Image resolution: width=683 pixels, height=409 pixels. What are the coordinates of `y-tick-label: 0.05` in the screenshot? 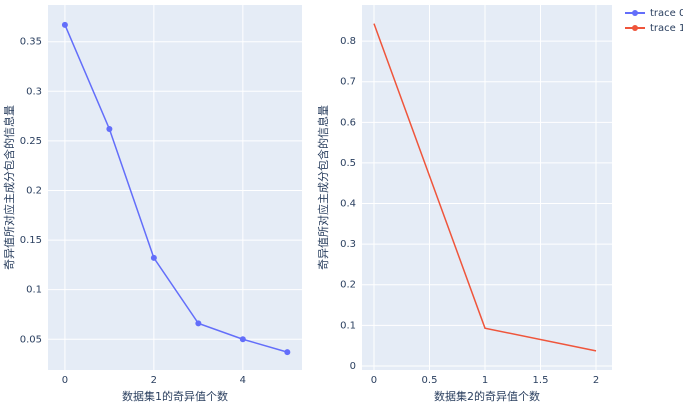 It's located at (31, 339).